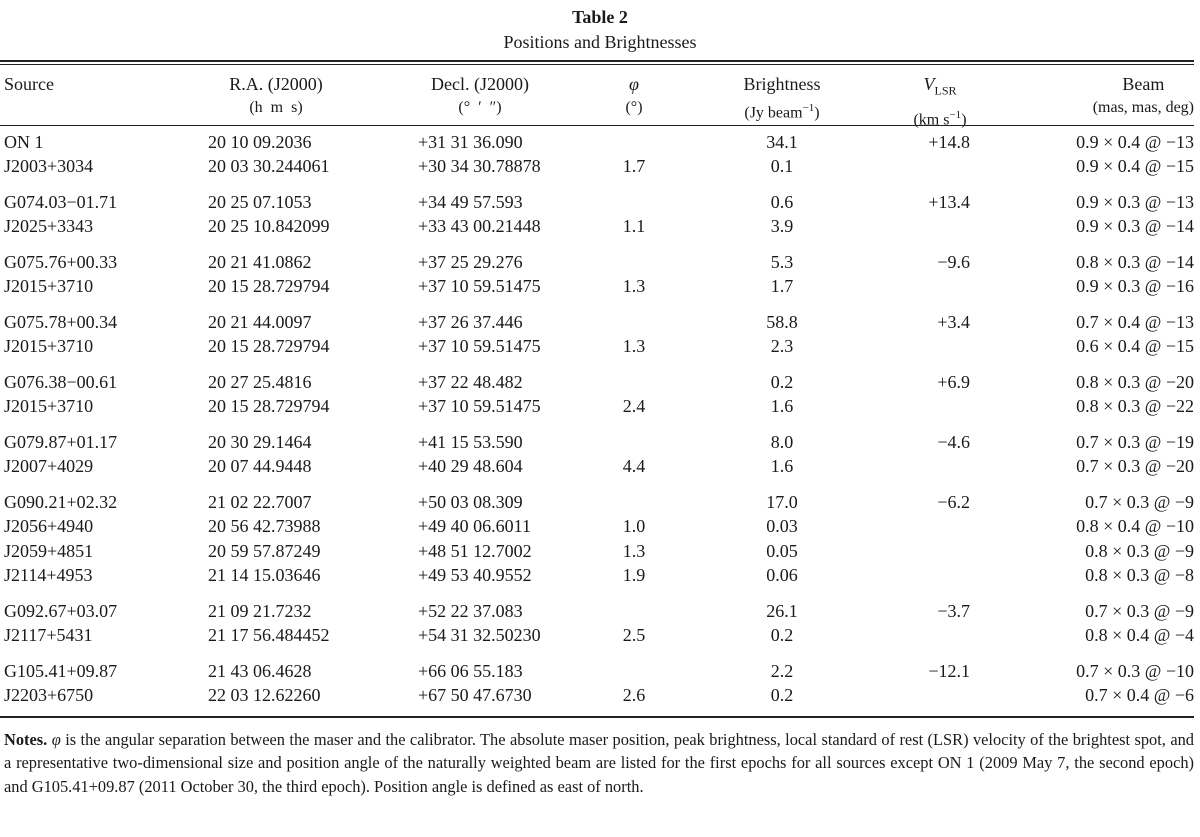 The image size is (1200, 837). What do you see at coordinates (260, 322) in the screenshot?
I see `ra-cell: 20 21 44.0097` at bounding box center [260, 322].